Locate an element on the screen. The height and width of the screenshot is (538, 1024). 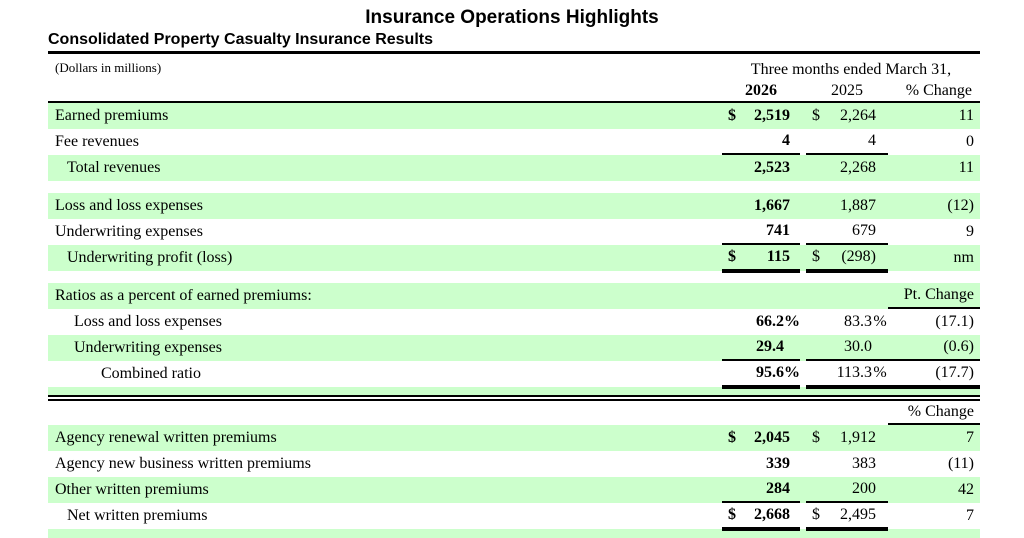
row-label: Underwriting profit (loss) is located at coordinates (150, 257).